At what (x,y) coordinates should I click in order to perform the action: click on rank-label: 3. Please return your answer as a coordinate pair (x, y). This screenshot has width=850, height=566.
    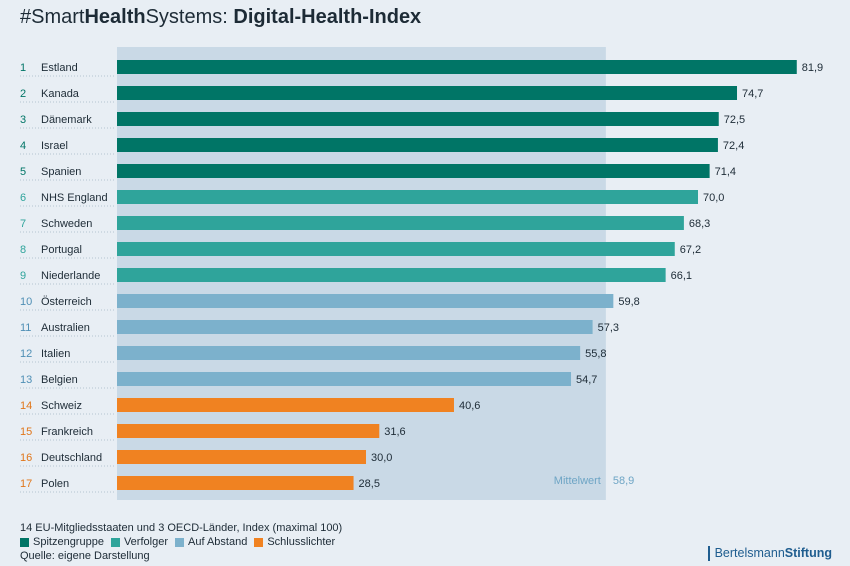
    Looking at the image, I should click on (23, 120).